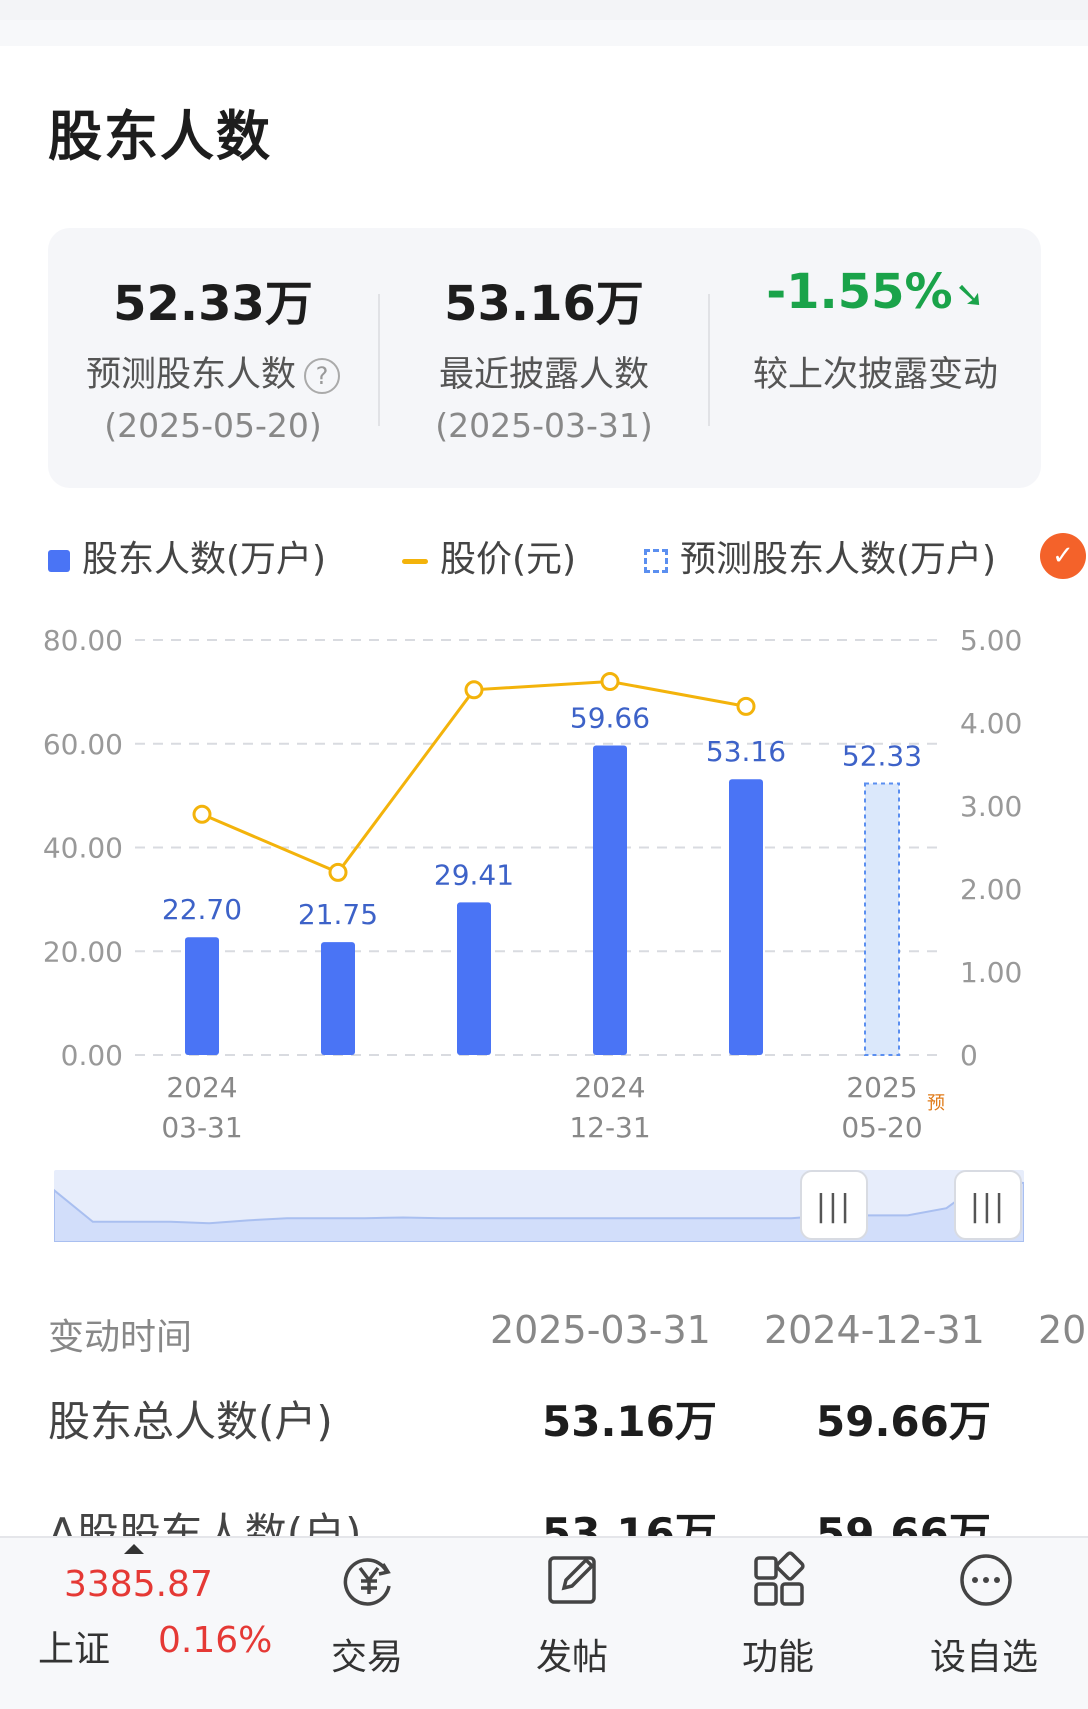 Image resolution: width=1088 pixels, height=1709 pixels. What do you see at coordinates (571, 1657) in the screenshot?
I see `tab-post-label: 发帖` at bounding box center [571, 1657].